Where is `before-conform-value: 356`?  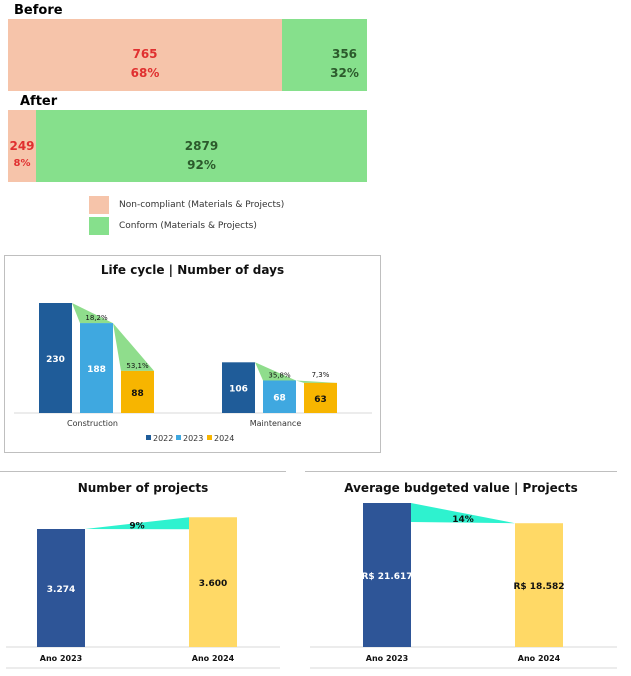
before-conform-value: 356 is located at coordinates (344, 54).